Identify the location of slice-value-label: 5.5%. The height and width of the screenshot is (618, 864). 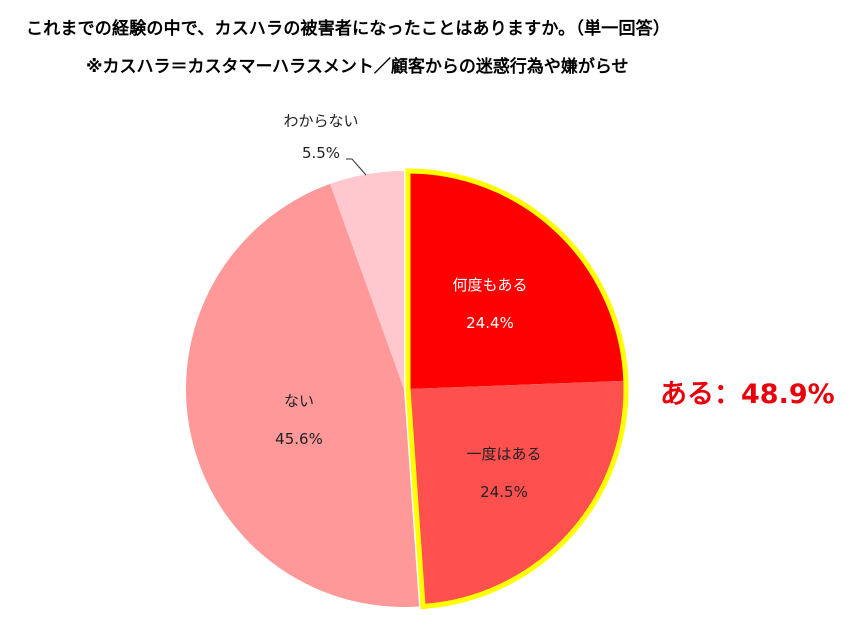
(321, 153).